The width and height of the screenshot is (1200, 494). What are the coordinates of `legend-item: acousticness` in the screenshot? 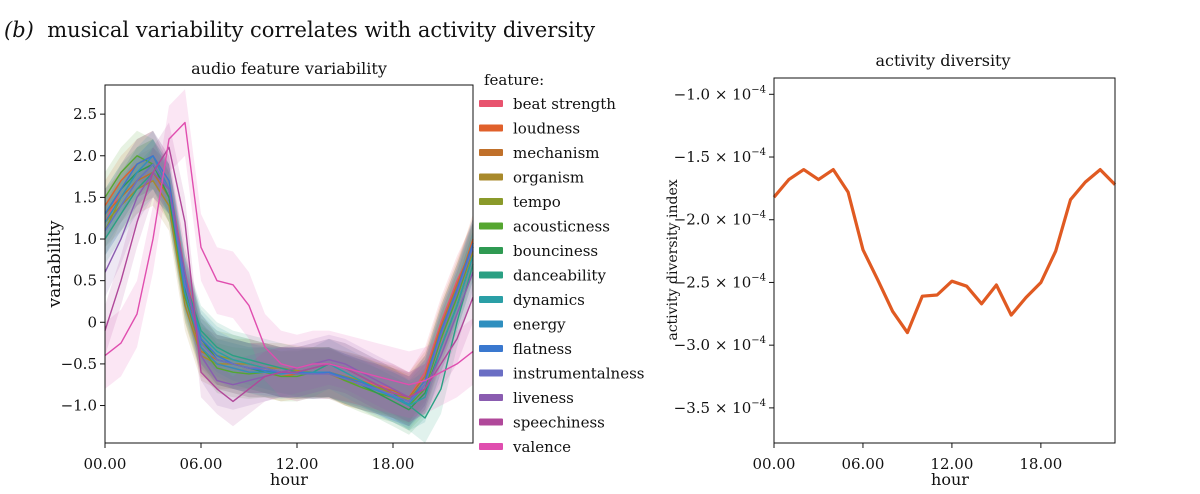 It's located at (544, 227).